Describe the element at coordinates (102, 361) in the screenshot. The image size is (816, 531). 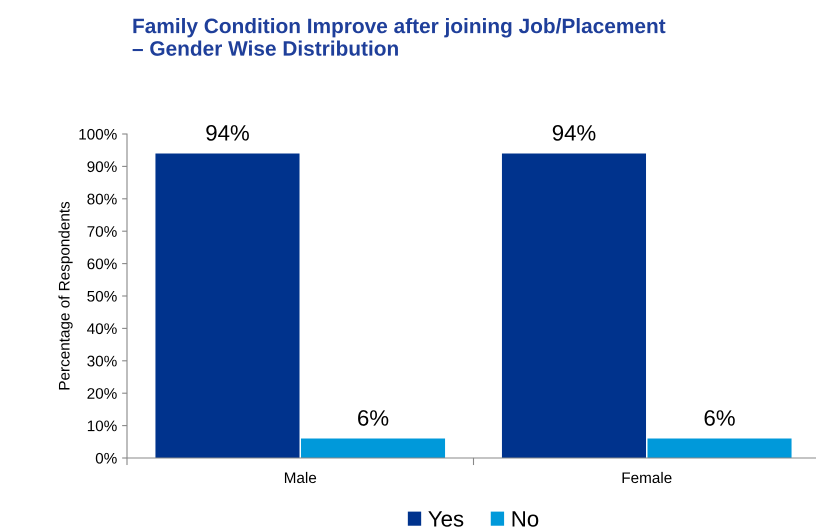
I see `y-tick-label: 30%` at that location.